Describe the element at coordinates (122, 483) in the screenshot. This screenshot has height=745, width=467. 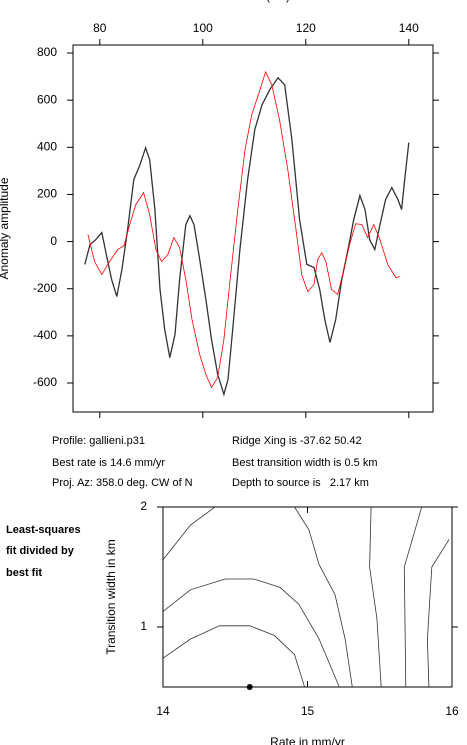
I see `info-text: Proj. Az: 358.0 deg. CW of N` at that location.